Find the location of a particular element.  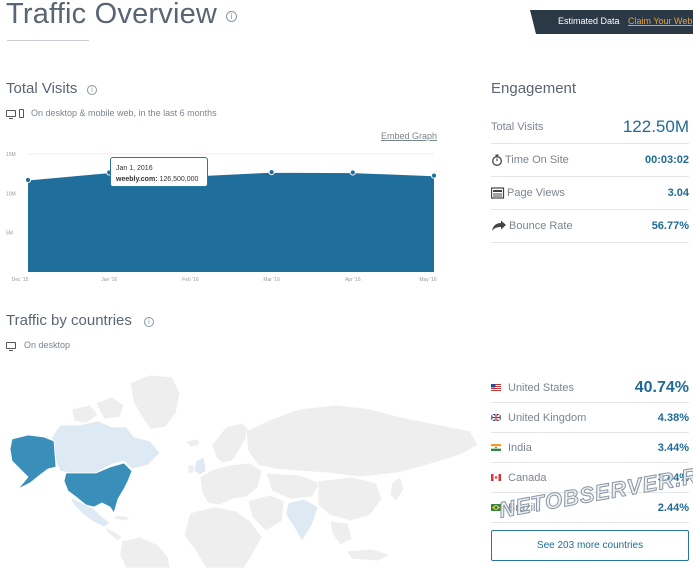

chart-x-tick-label: Apr '16 is located at coordinates (353, 280).